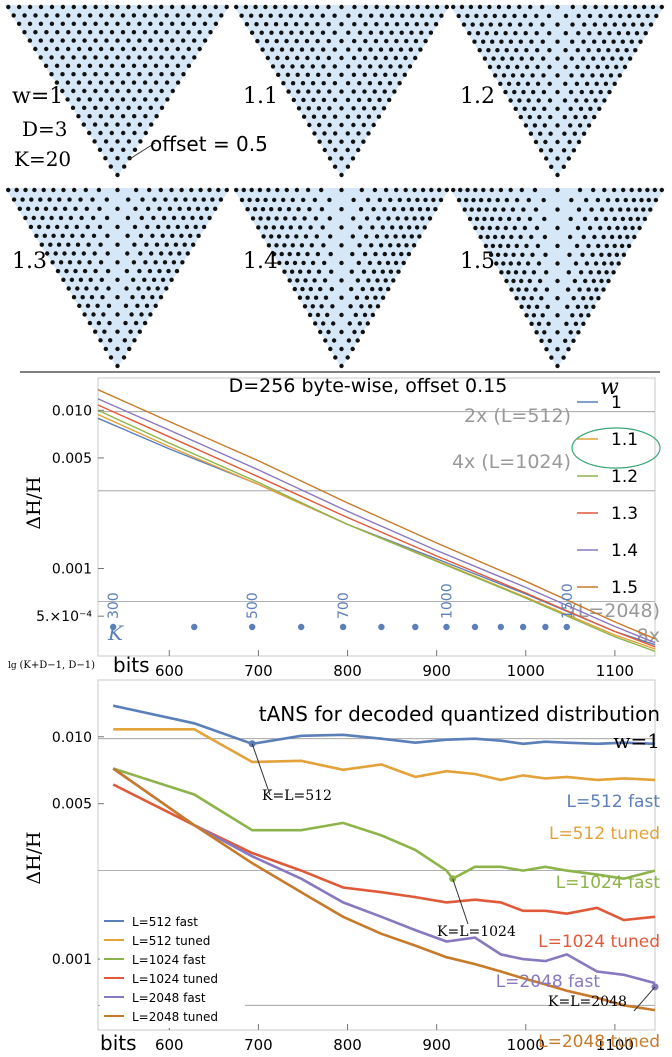  I want to click on k-marker, so click(343, 627).